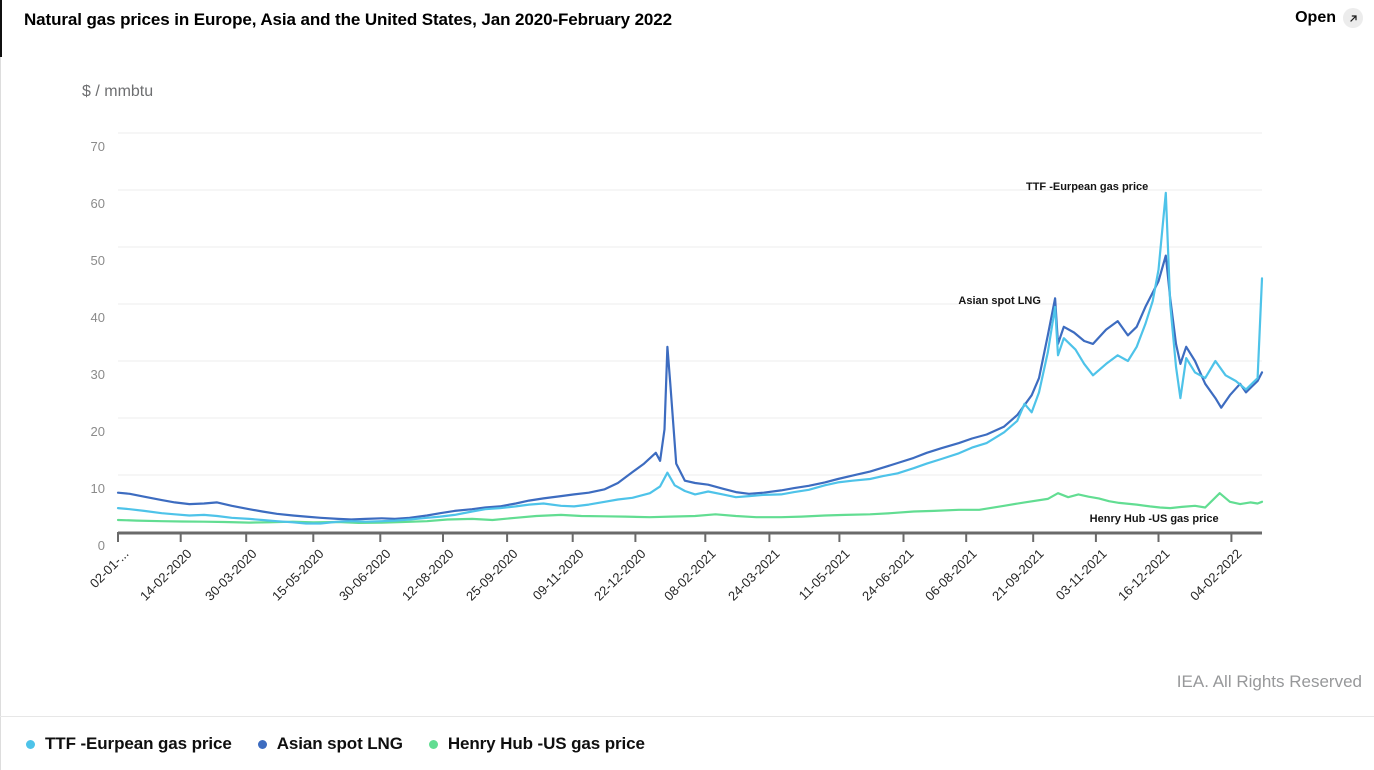 The image size is (1374, 770). I want to click on legend-dot-ttf, so click(30, 744).